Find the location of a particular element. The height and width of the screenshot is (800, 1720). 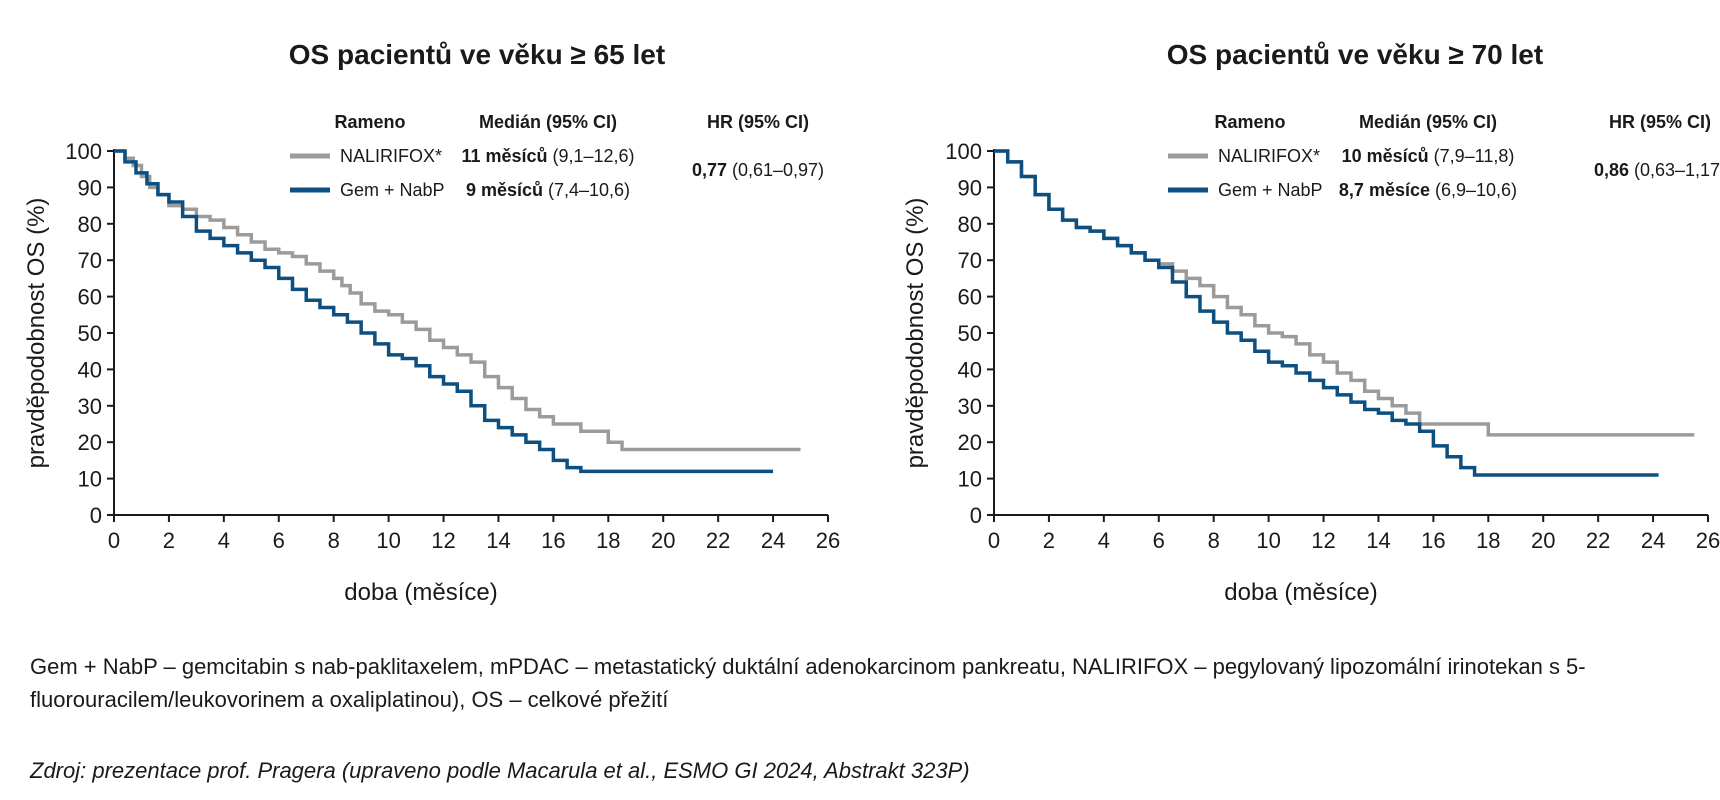

legend-median: 11 měsíců (9,1–12,6) is located at coordinates (547, 156).